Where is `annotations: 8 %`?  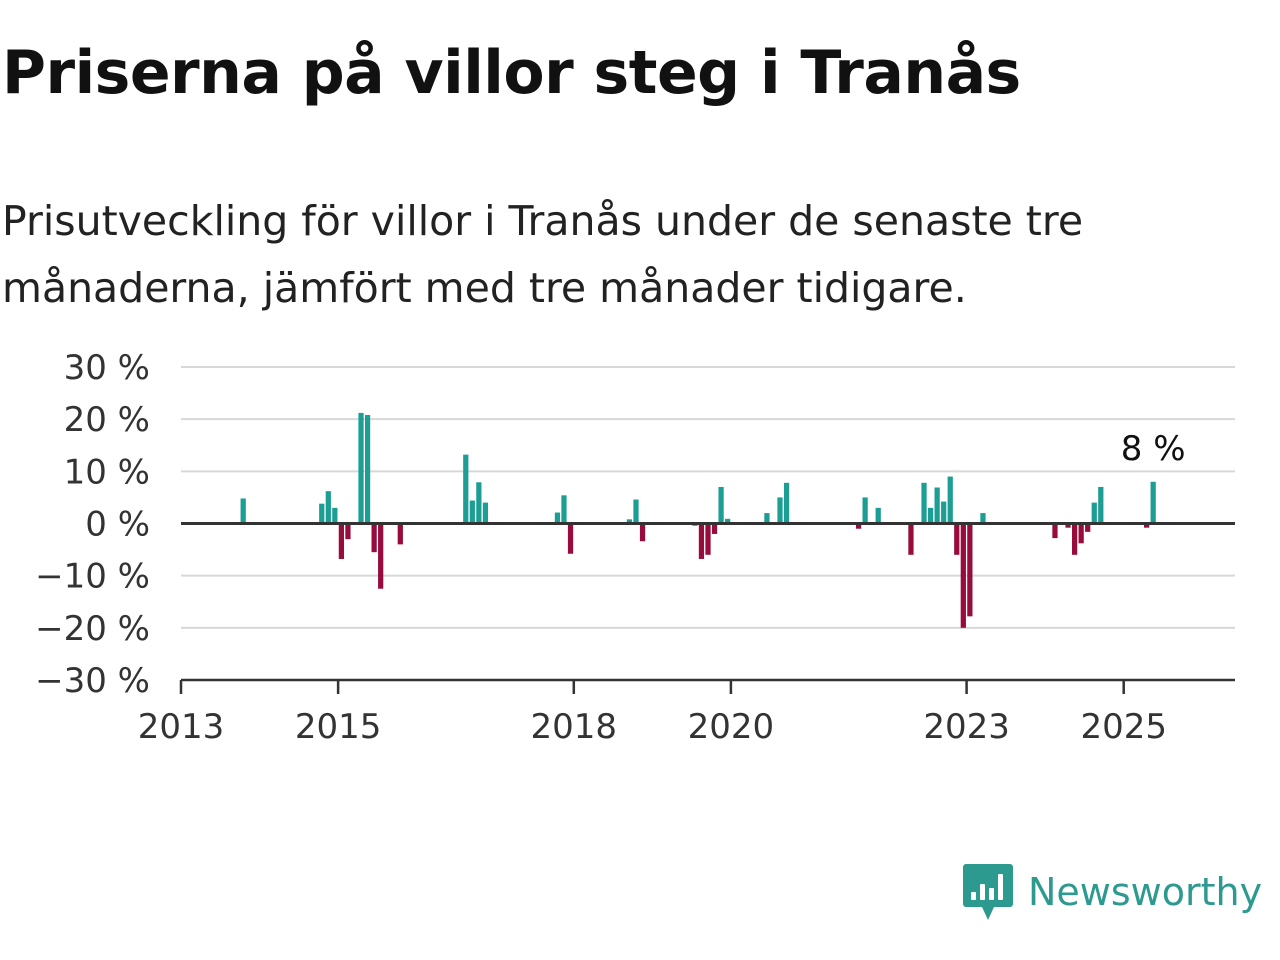
annotations: 8 % is located at coordinates (1153, 449).